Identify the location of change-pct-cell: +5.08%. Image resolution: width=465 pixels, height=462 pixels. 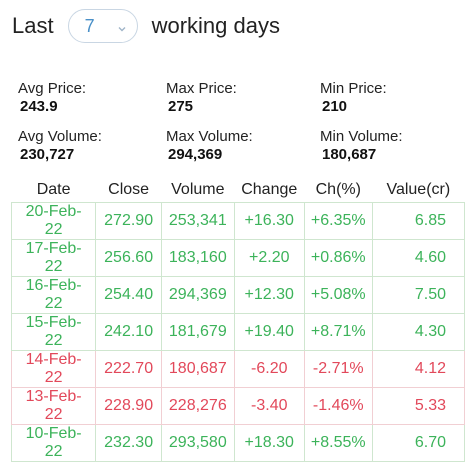
(338, 295).